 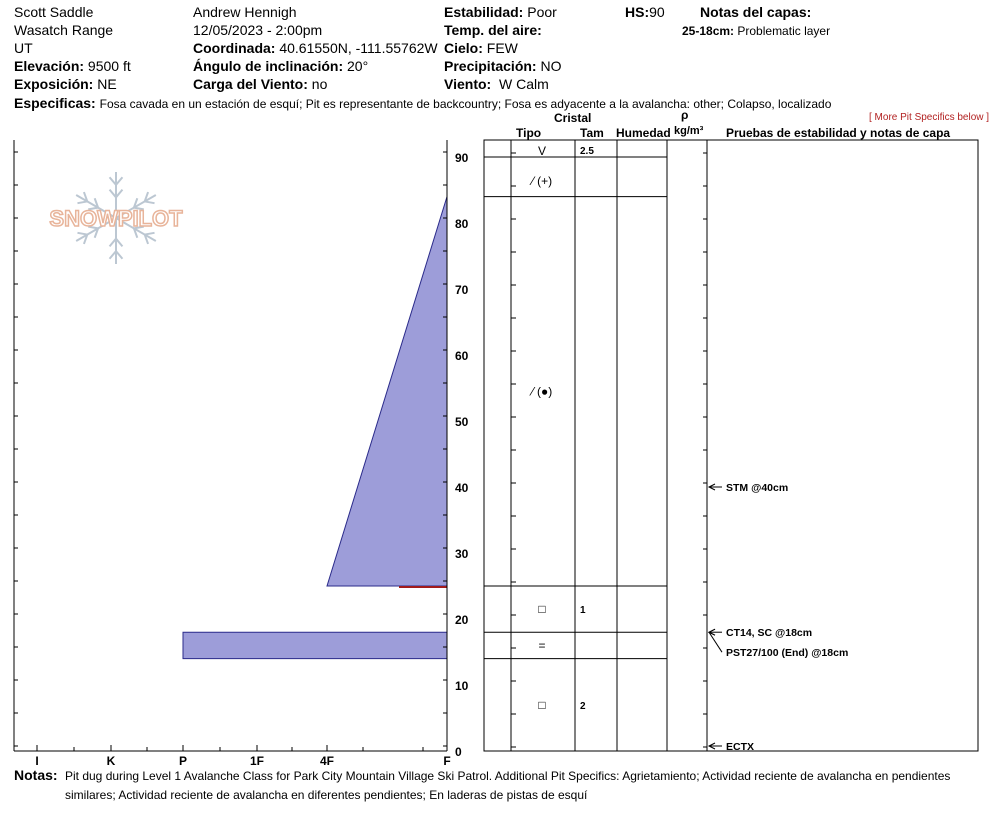 What do you see at coordinates (281, 66) in the screenshot?
I see `slope-angle: Ángulo de inclinación: 20°` at bounding box center [281, 66].